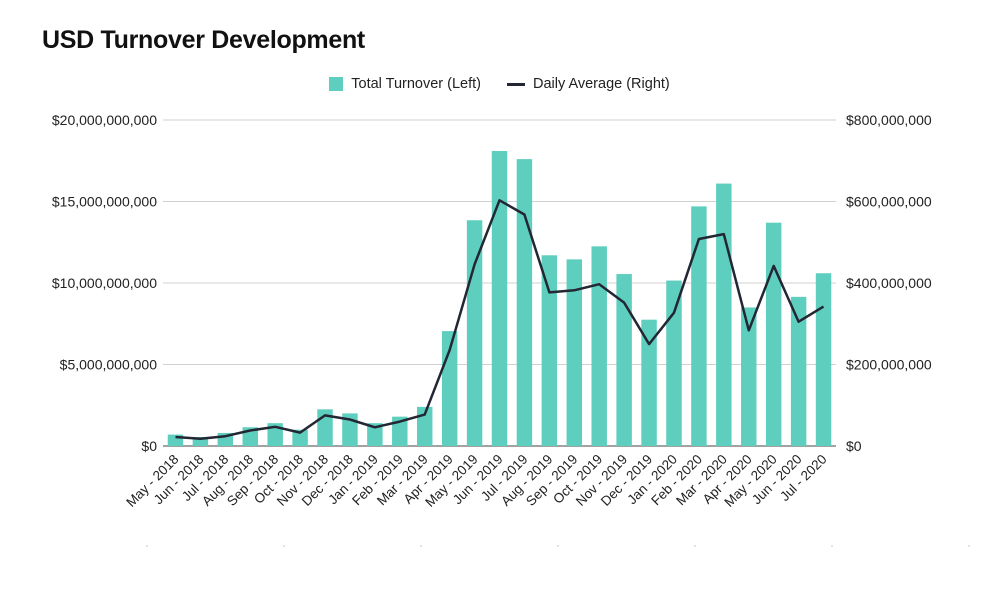  Describe the element at coordinates (336, 84) in the screenshot. I see `legend-swatch-bar` at that location.